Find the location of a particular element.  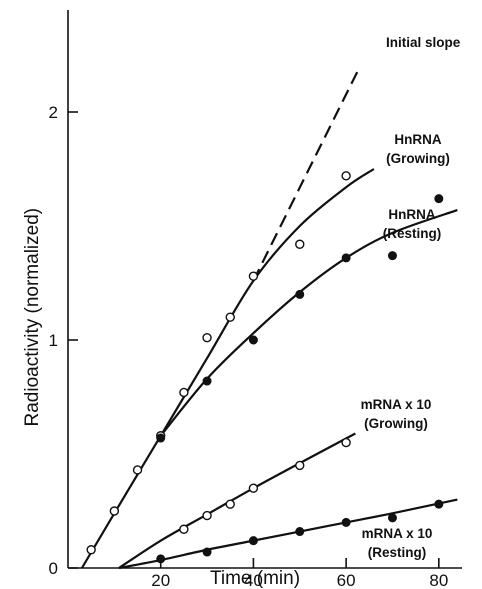

series-line-mrna-x-10-resting is located at coordinates (288, 534).